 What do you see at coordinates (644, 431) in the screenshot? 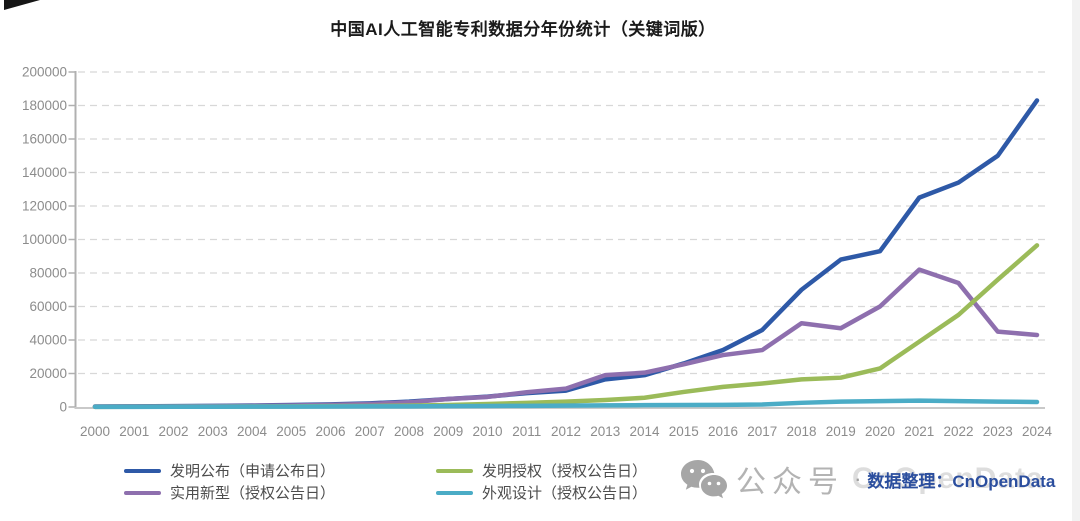
I see `svg-text: 2014` at bounding box center [644, 431].